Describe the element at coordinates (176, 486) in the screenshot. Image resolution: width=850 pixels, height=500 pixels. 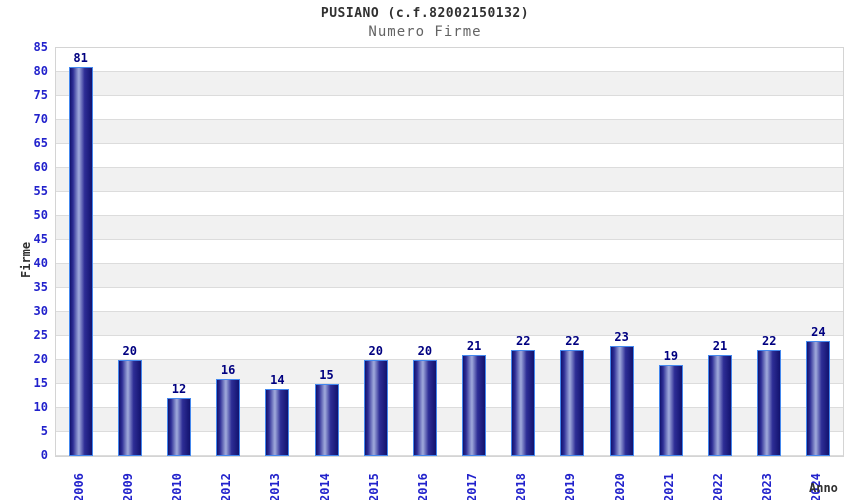
I see `x-tick-label: 2010` at that location.